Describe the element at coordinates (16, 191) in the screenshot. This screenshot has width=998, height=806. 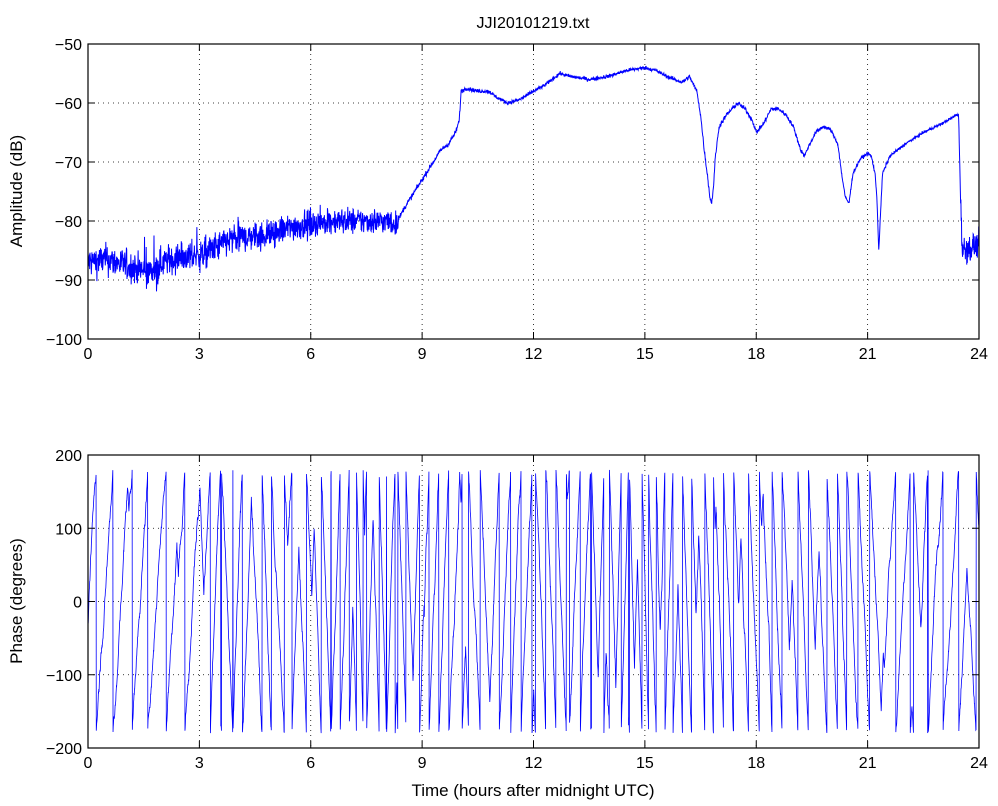
I see `amplitude-y-axis-label: Amplitude (dB)` at that location.